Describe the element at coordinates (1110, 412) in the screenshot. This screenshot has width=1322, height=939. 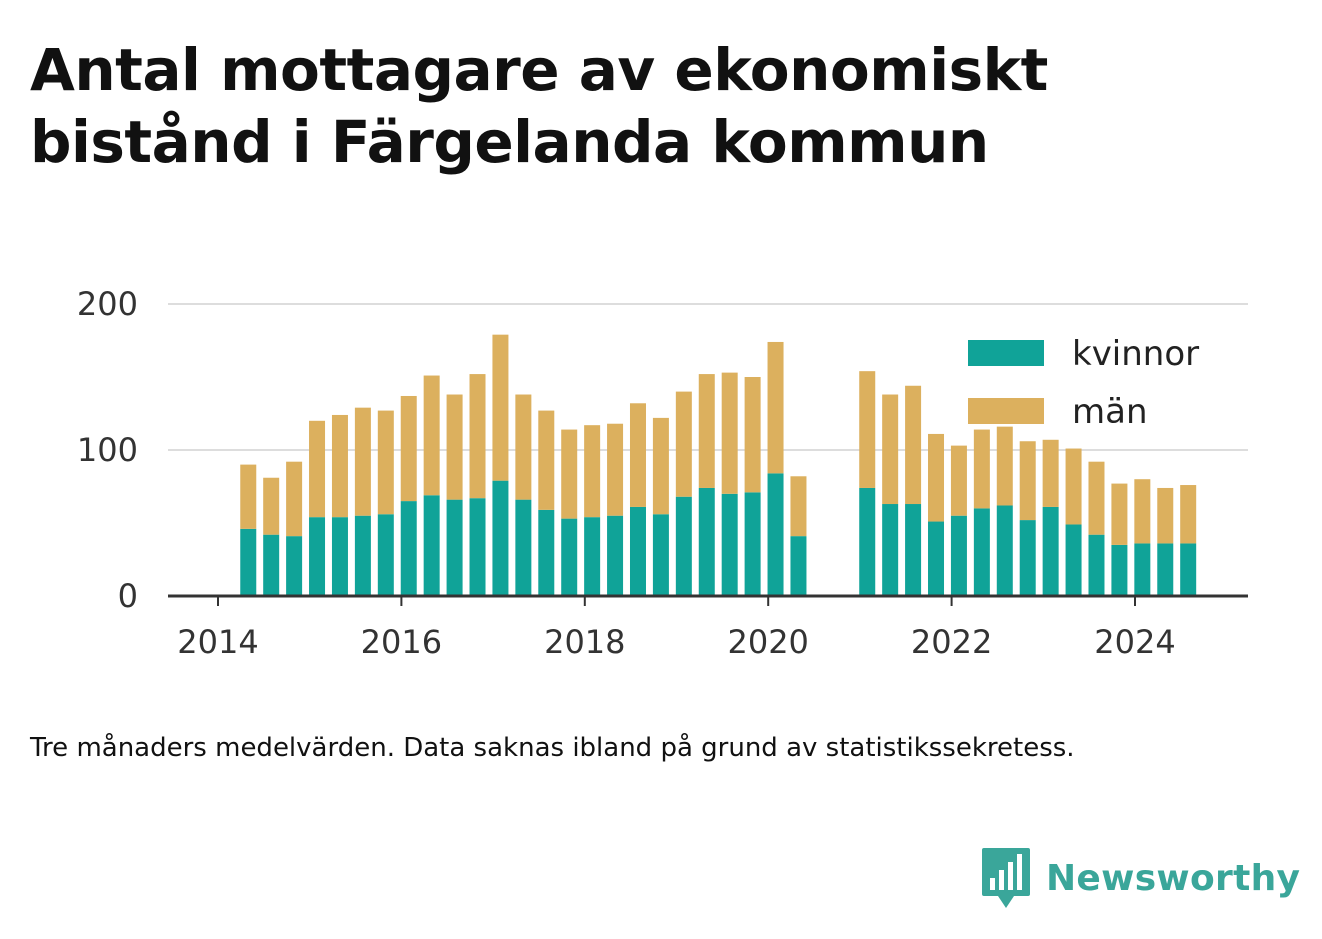
I see `legend-label: män` at that location.